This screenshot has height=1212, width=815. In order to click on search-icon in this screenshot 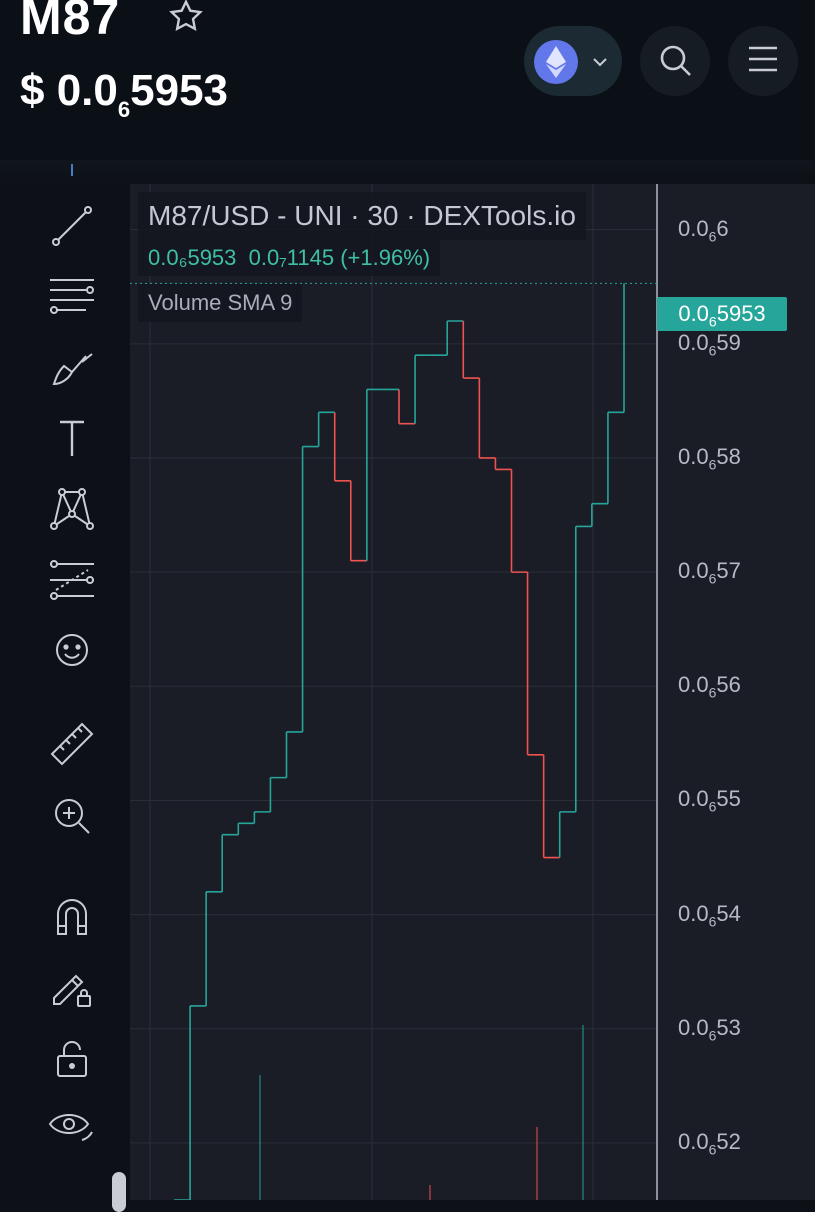, I will do `click(675, 60)`.